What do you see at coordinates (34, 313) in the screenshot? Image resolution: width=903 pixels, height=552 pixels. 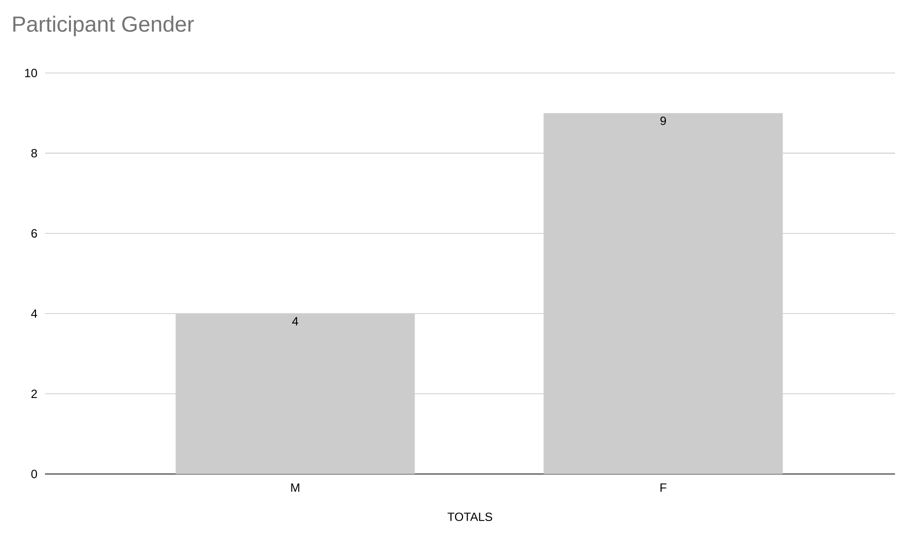 I see `y-tick-label: 4` at bounding box center [34, 313].